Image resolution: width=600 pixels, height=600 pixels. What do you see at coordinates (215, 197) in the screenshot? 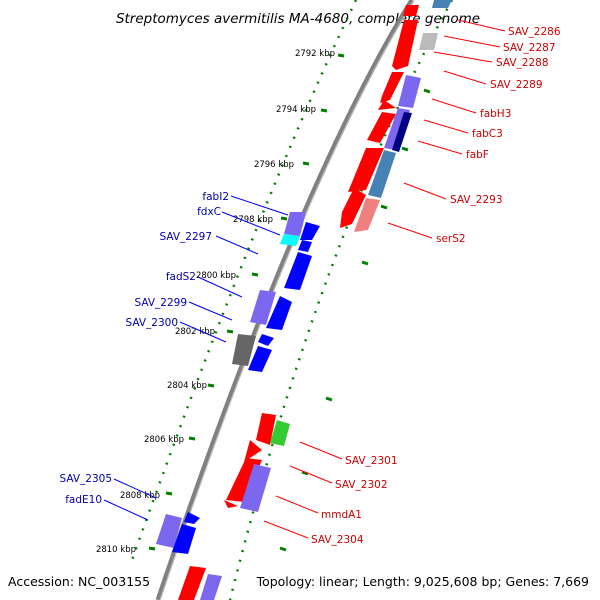
I see `gene-label: fabI2` at bounding box center [215, 197].